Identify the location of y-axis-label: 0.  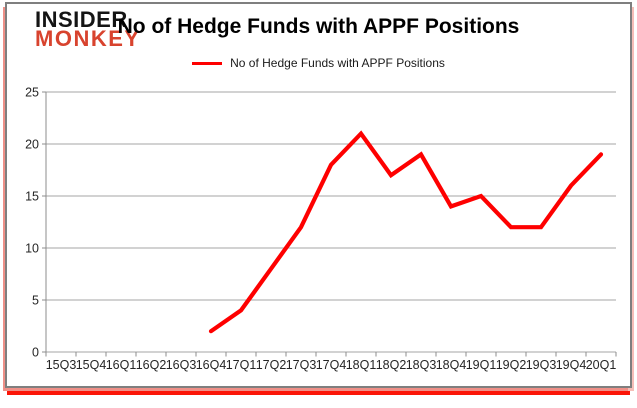
(35, 353).